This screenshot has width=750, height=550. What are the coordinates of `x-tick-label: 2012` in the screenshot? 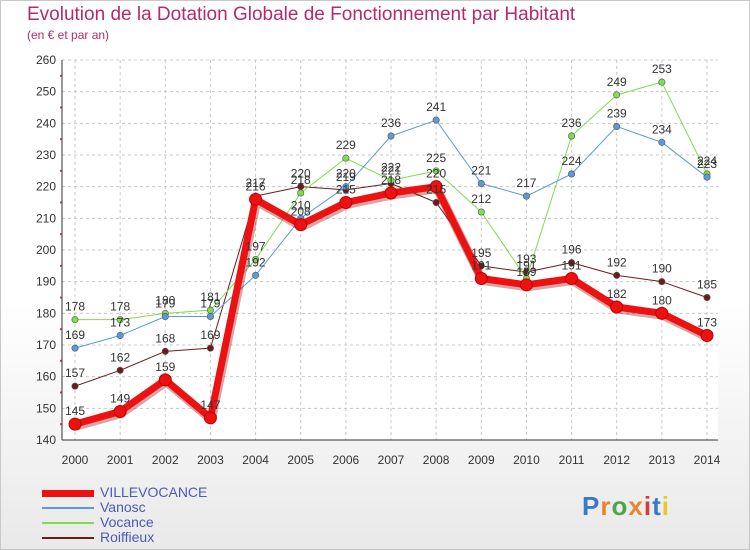 It's located at (616, 460).